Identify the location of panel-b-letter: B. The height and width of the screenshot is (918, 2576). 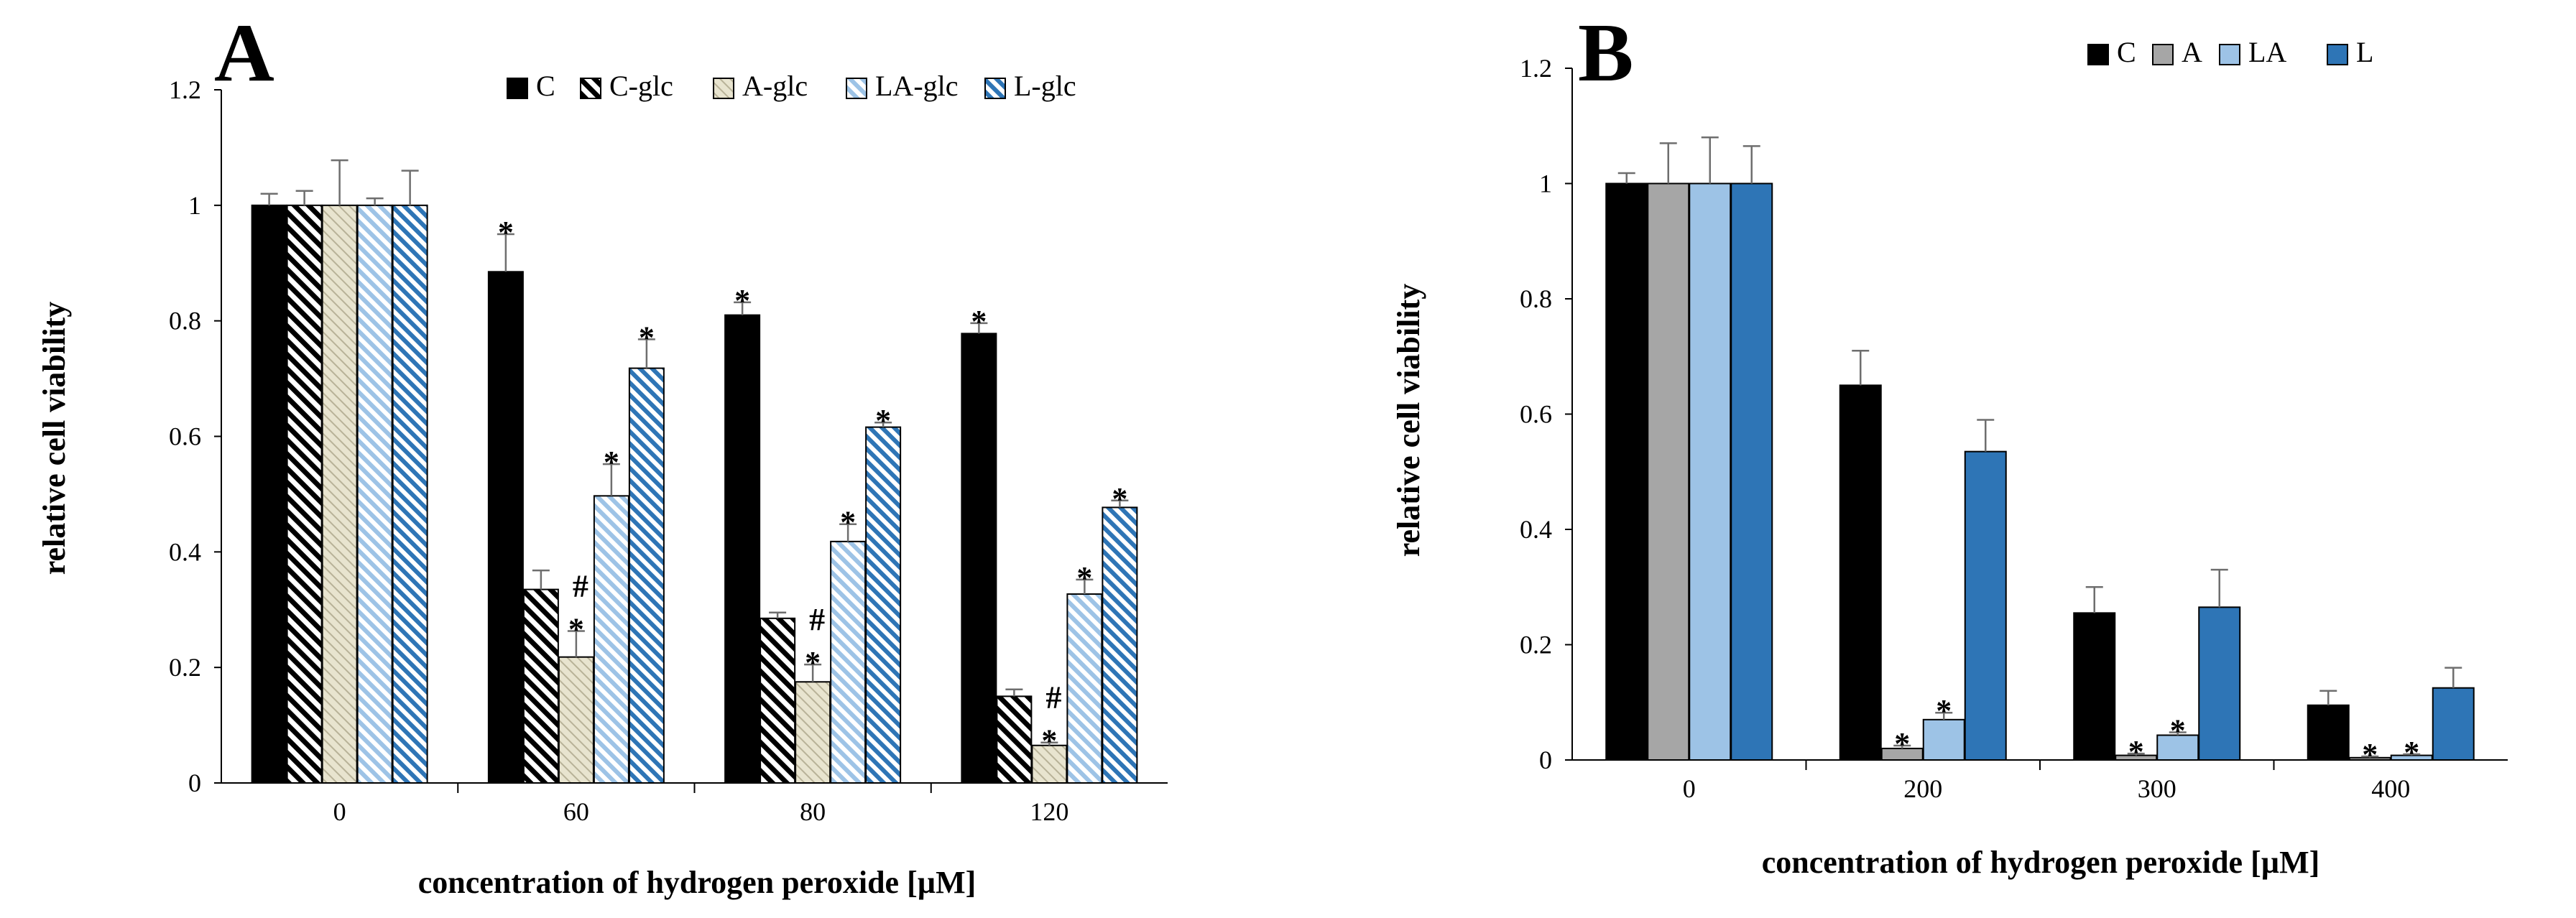
(1605, 53).